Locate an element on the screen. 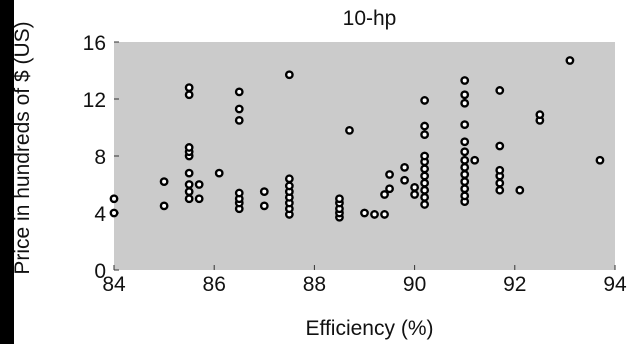 This screenshot has height=344, width=629. y-axis-ticks: 0 4 8 12 16 is located at coordinates (101, 157).